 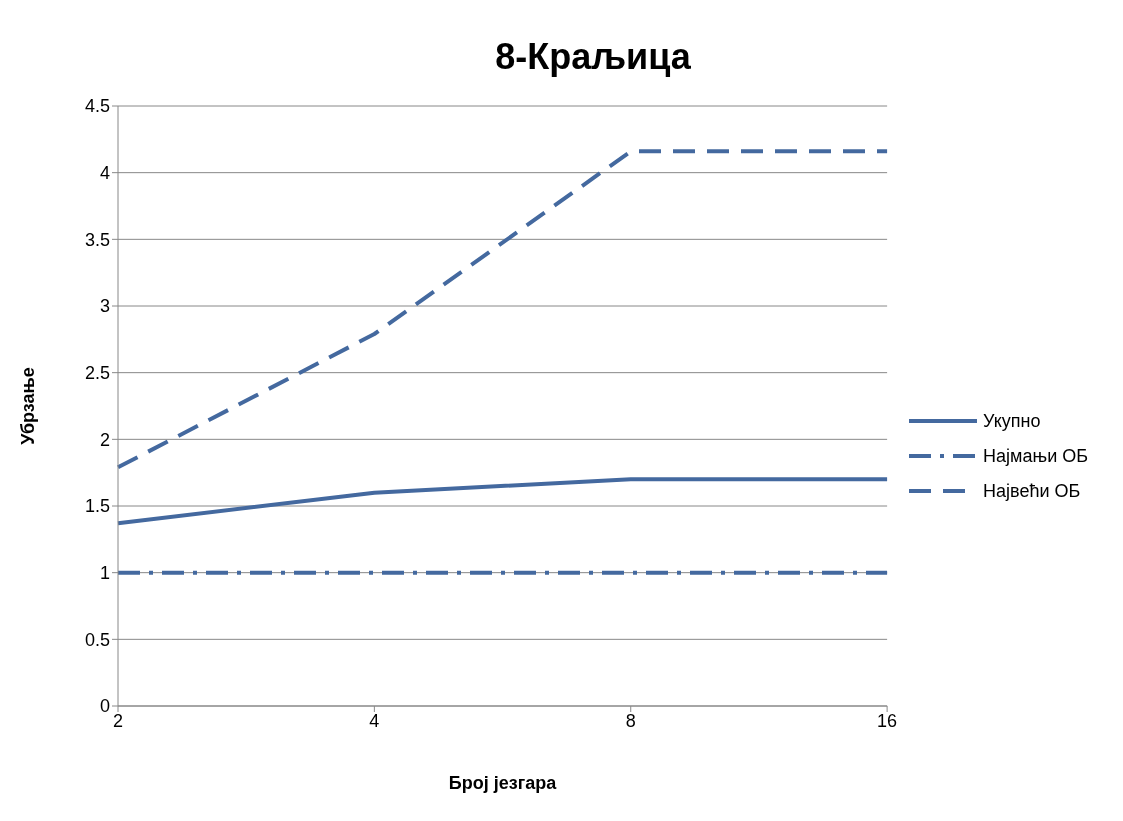 I want to click on chart-title: 8-Краљица, so click(x=593, y=57).